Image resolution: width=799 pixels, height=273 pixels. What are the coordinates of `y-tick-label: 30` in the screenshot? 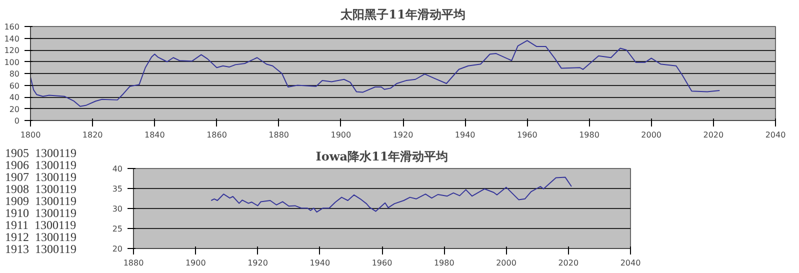 It's located at (117, 209).